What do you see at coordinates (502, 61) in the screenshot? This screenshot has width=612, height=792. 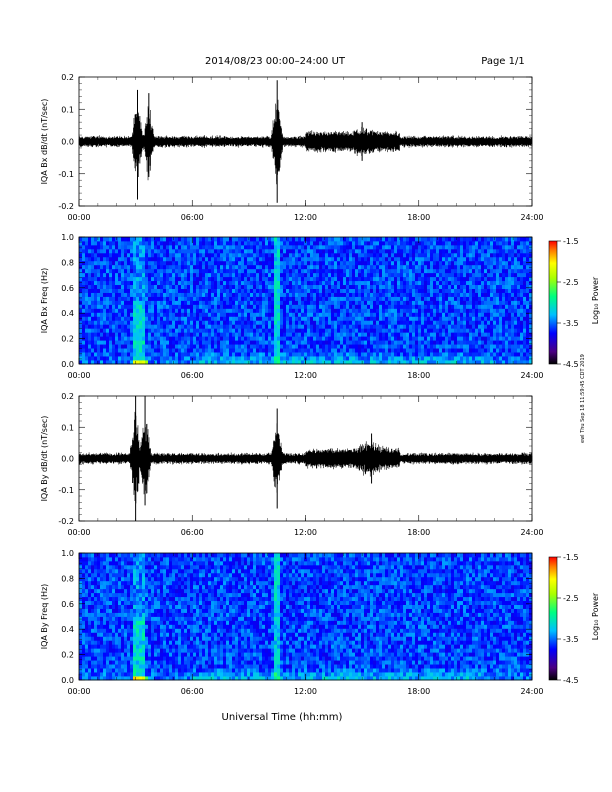 I see `header-page: Page 1/1` at bounding box center [502, 61].